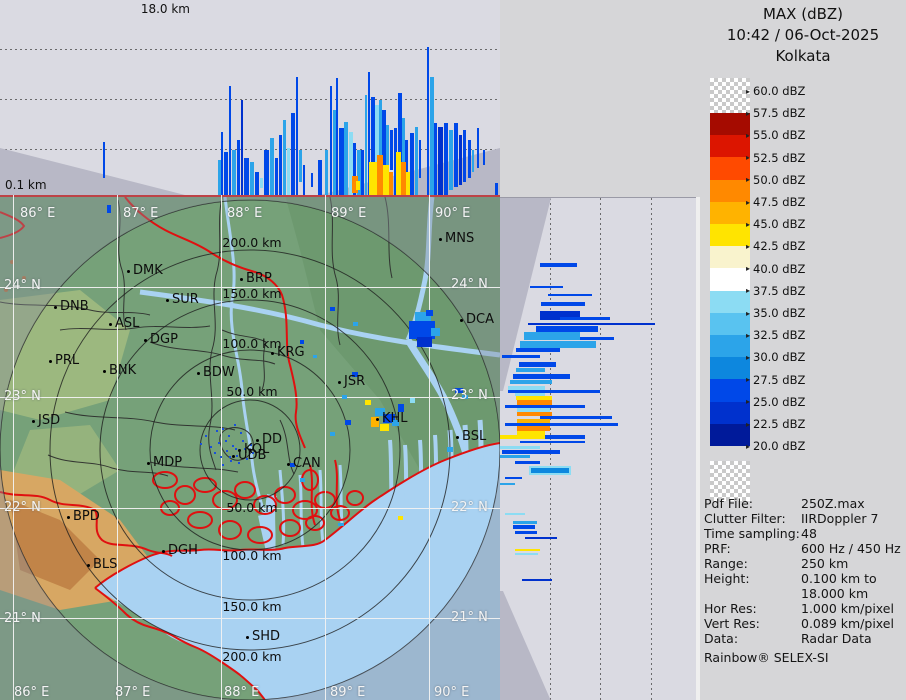 The width and height of the screenshot is (906, 700). Describe the element at coordinates (577, 422) in the screenshot. I see `side-profile-echoes` at that location.